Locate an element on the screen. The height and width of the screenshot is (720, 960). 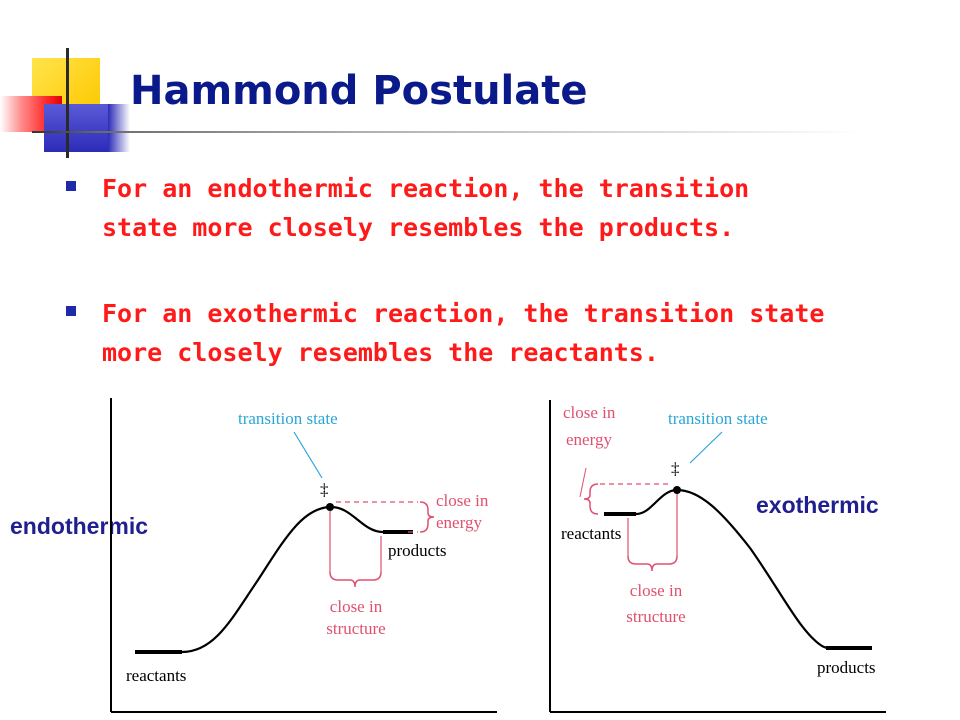
exothermic-energy-note-line2: energy is located at coordinates (589, 439).